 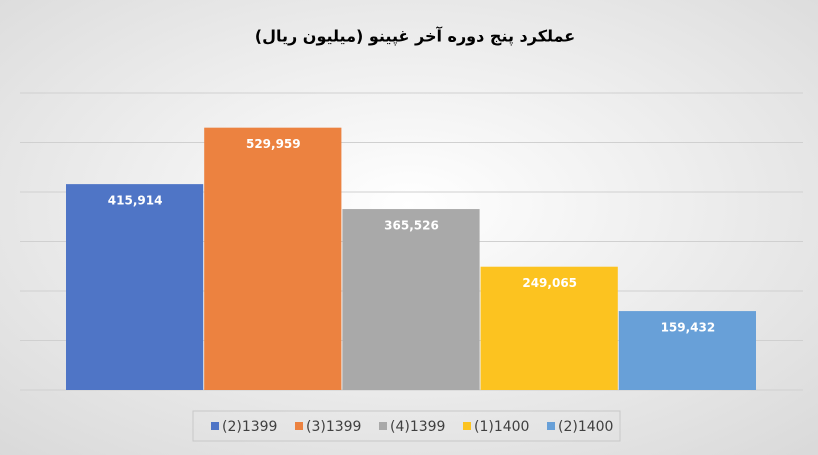 I want to click on legend-label: (3)1399, so click(x=333, y=427).